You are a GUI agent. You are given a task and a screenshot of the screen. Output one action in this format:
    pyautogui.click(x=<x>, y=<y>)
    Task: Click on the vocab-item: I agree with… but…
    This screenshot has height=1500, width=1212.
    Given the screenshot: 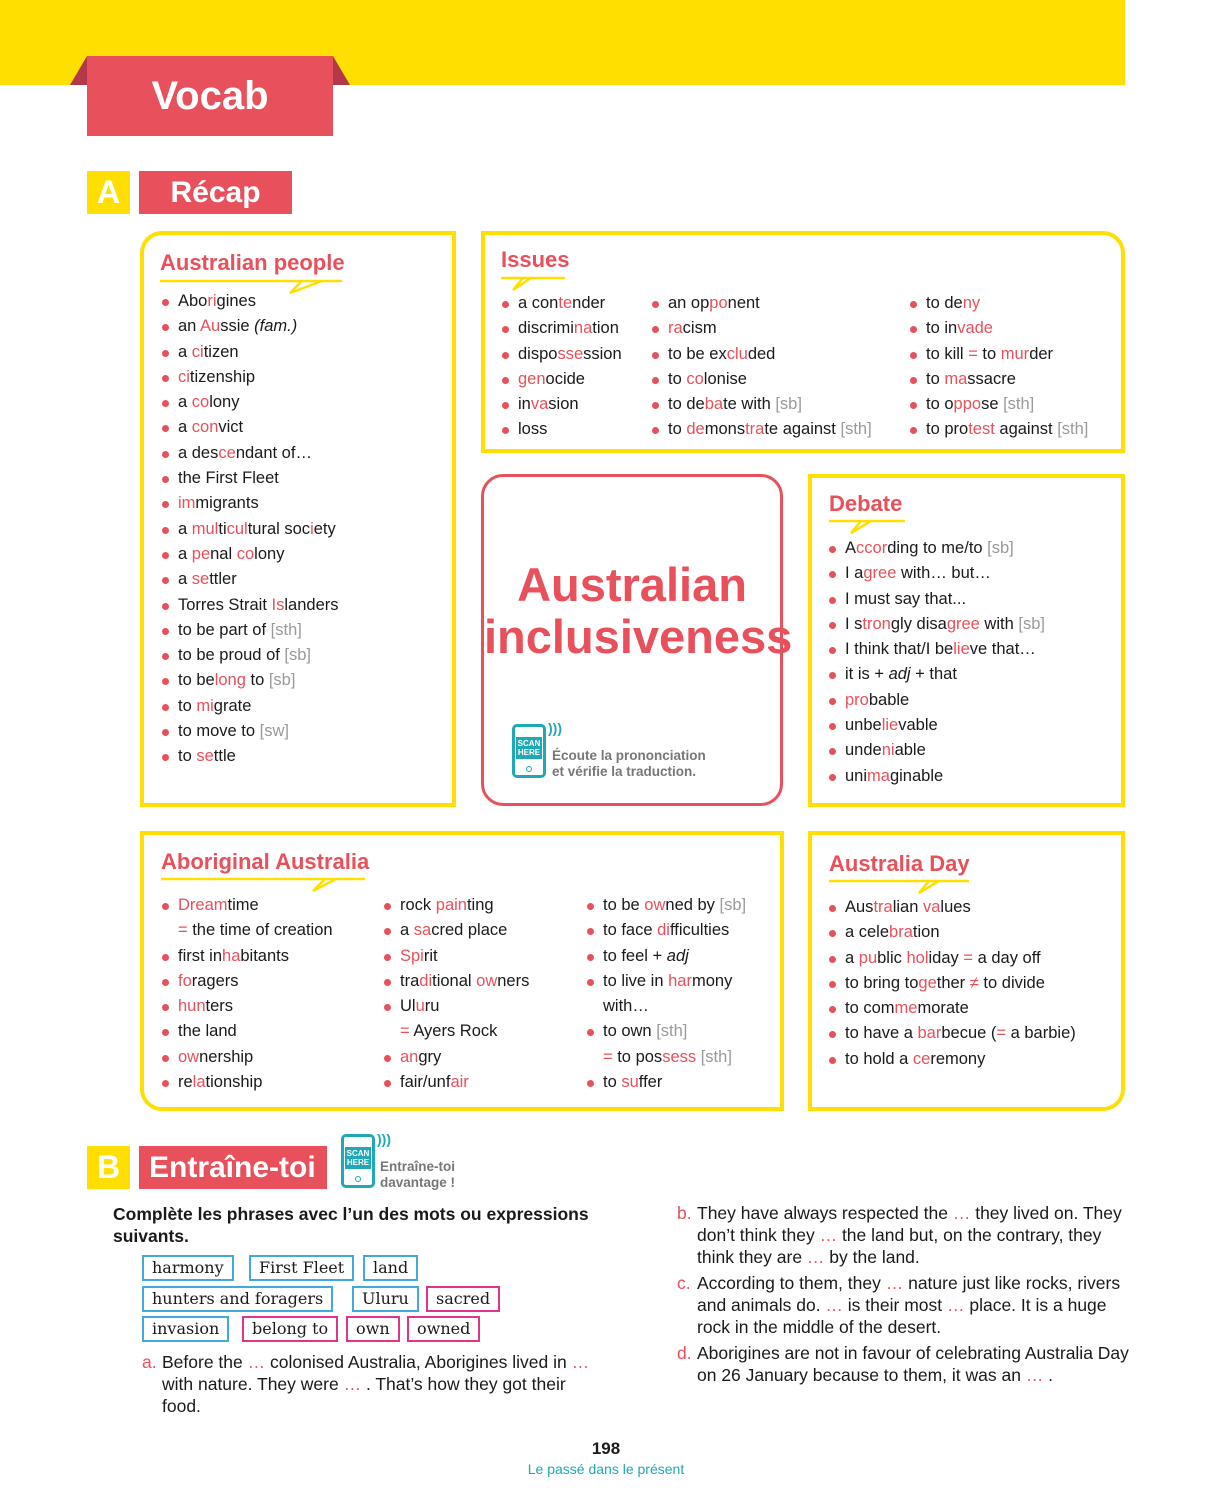 What is the action you would take?
    pyautogui.click(x=937, y=573)
    